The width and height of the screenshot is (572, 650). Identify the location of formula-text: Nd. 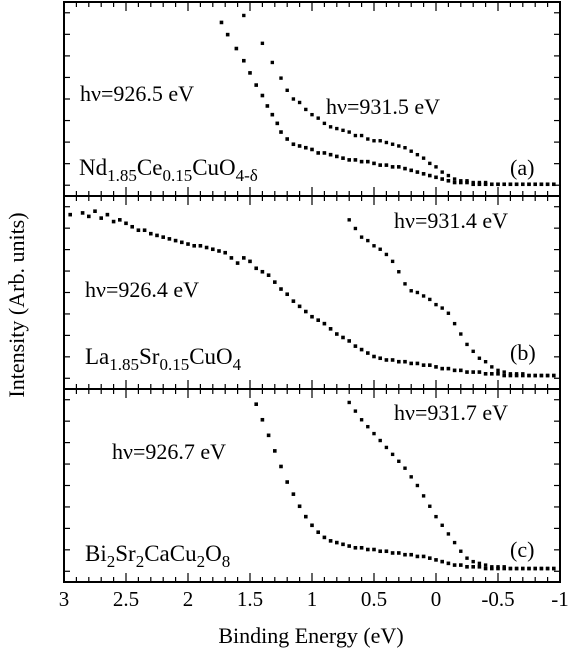
(93, 167).